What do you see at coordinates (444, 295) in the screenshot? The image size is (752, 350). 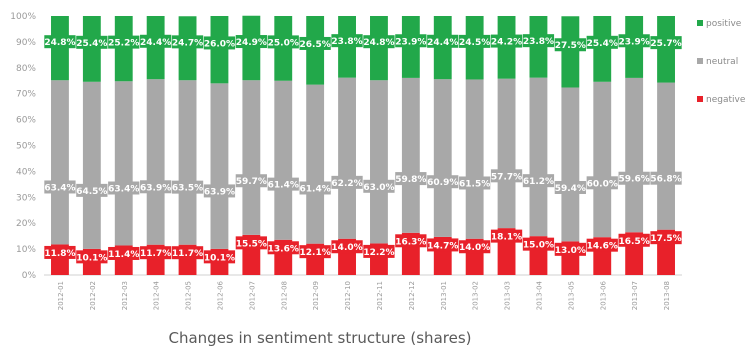 I see `x-tick-label: 2013-01` at bounding box center [444, 295].